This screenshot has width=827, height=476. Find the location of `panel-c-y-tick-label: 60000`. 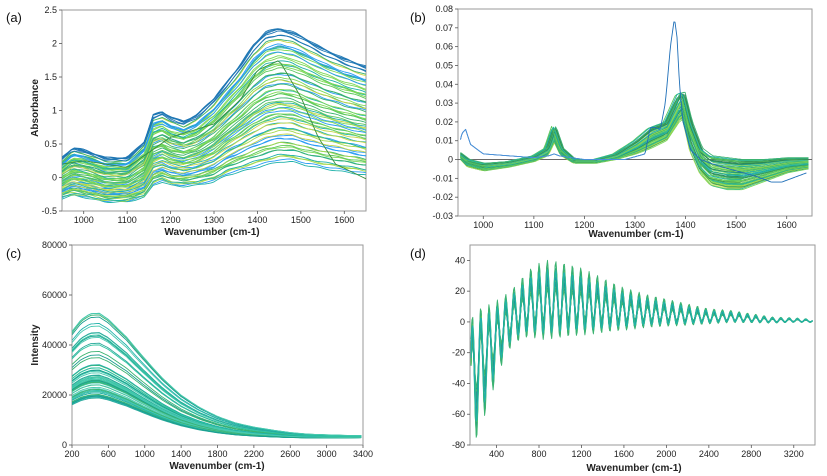

panel-c-y-tick-label: 60000 is located at coordinates (54, 295).